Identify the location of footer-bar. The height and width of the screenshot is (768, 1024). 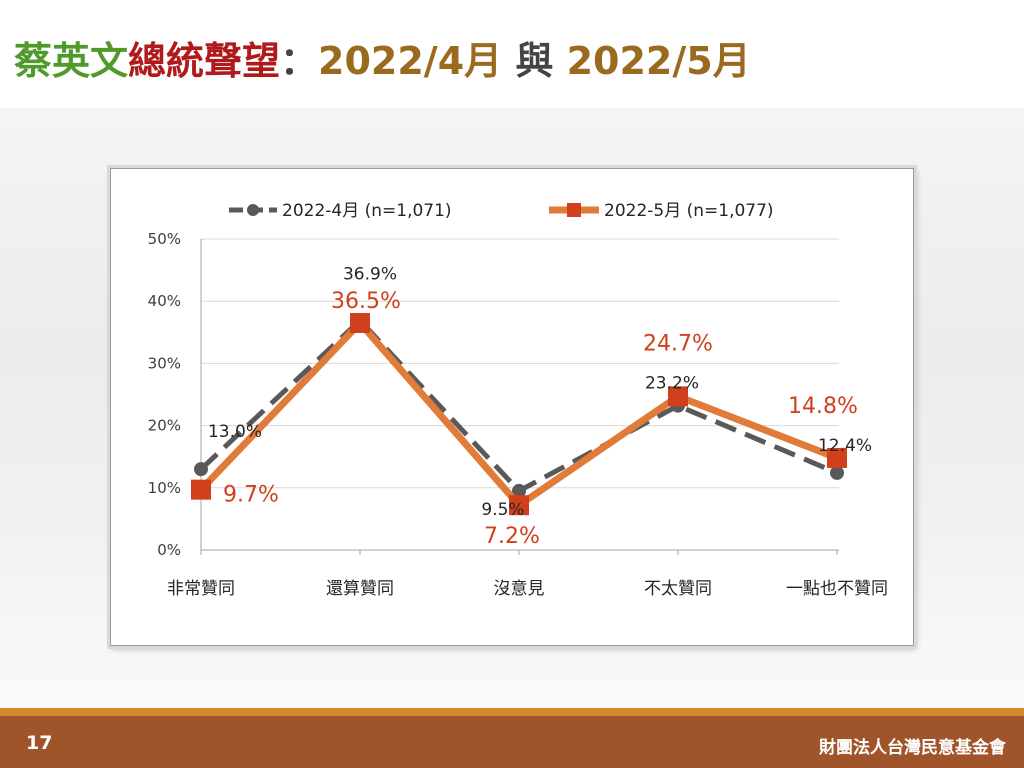
(512, 742).